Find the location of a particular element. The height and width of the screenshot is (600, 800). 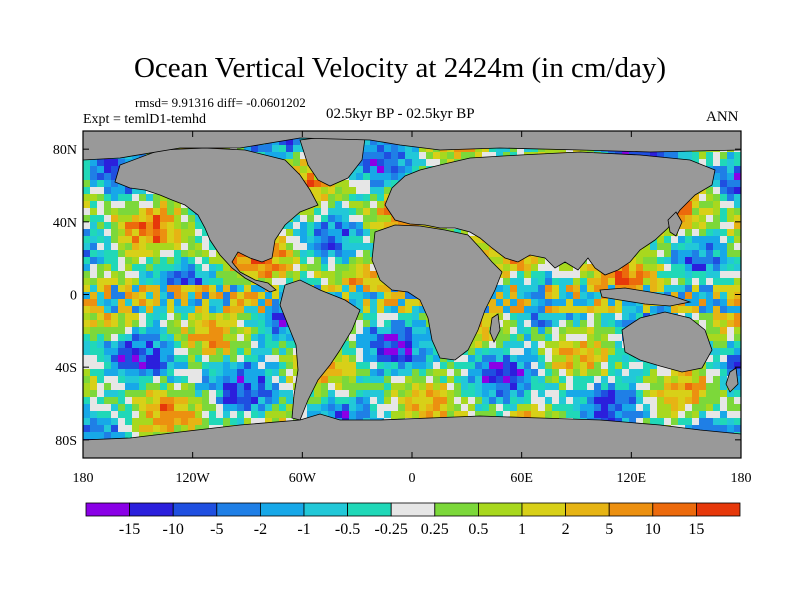

colorbar is located at coordinates (413, 509).